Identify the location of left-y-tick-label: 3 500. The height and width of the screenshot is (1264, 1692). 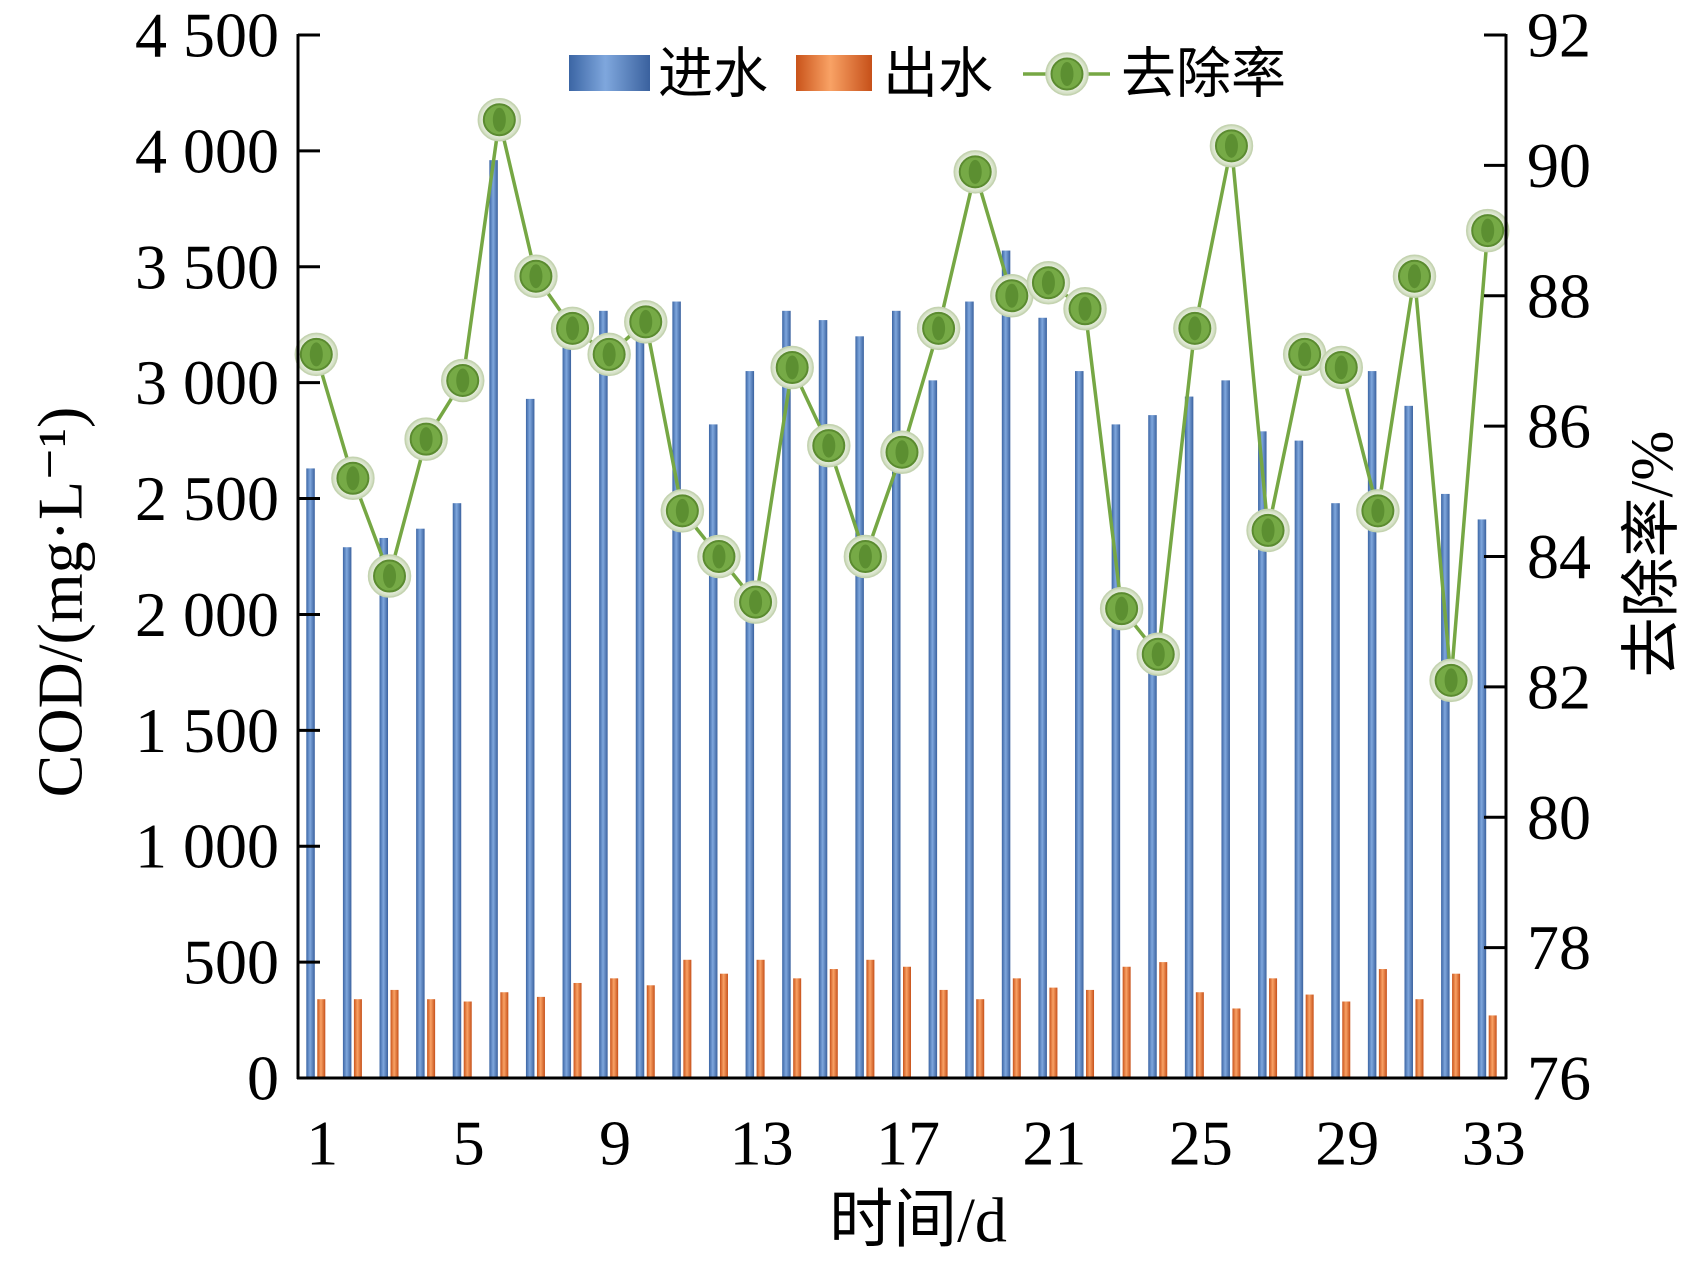
(207, 266).